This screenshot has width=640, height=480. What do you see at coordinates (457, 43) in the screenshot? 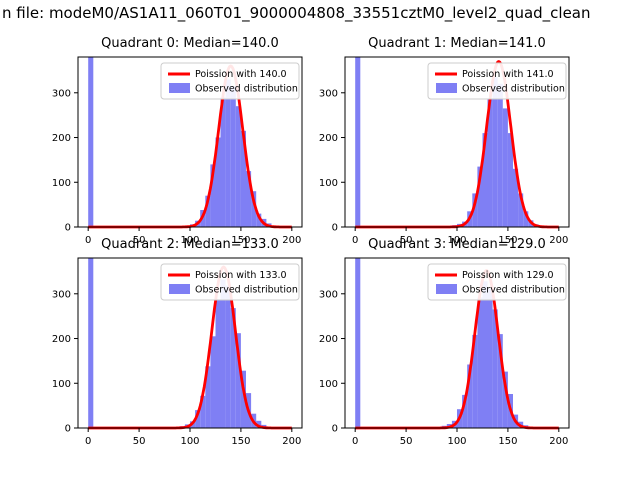
I see `subplot-1-title: Quadrant 1: Median=141.0` at bounding box center [457, 43].